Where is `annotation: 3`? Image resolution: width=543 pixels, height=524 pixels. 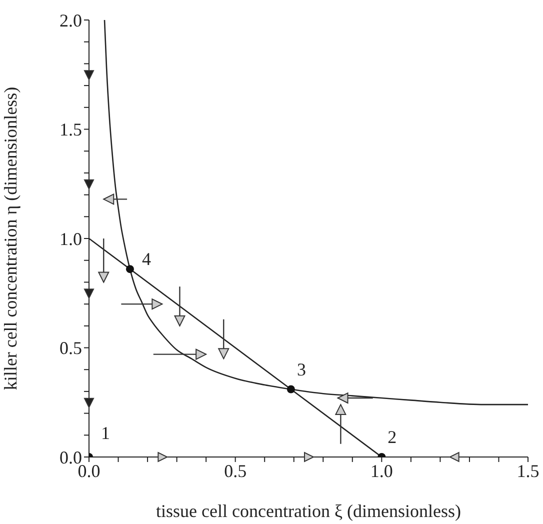
annotation: 3 is located at coordinates (301, 369).